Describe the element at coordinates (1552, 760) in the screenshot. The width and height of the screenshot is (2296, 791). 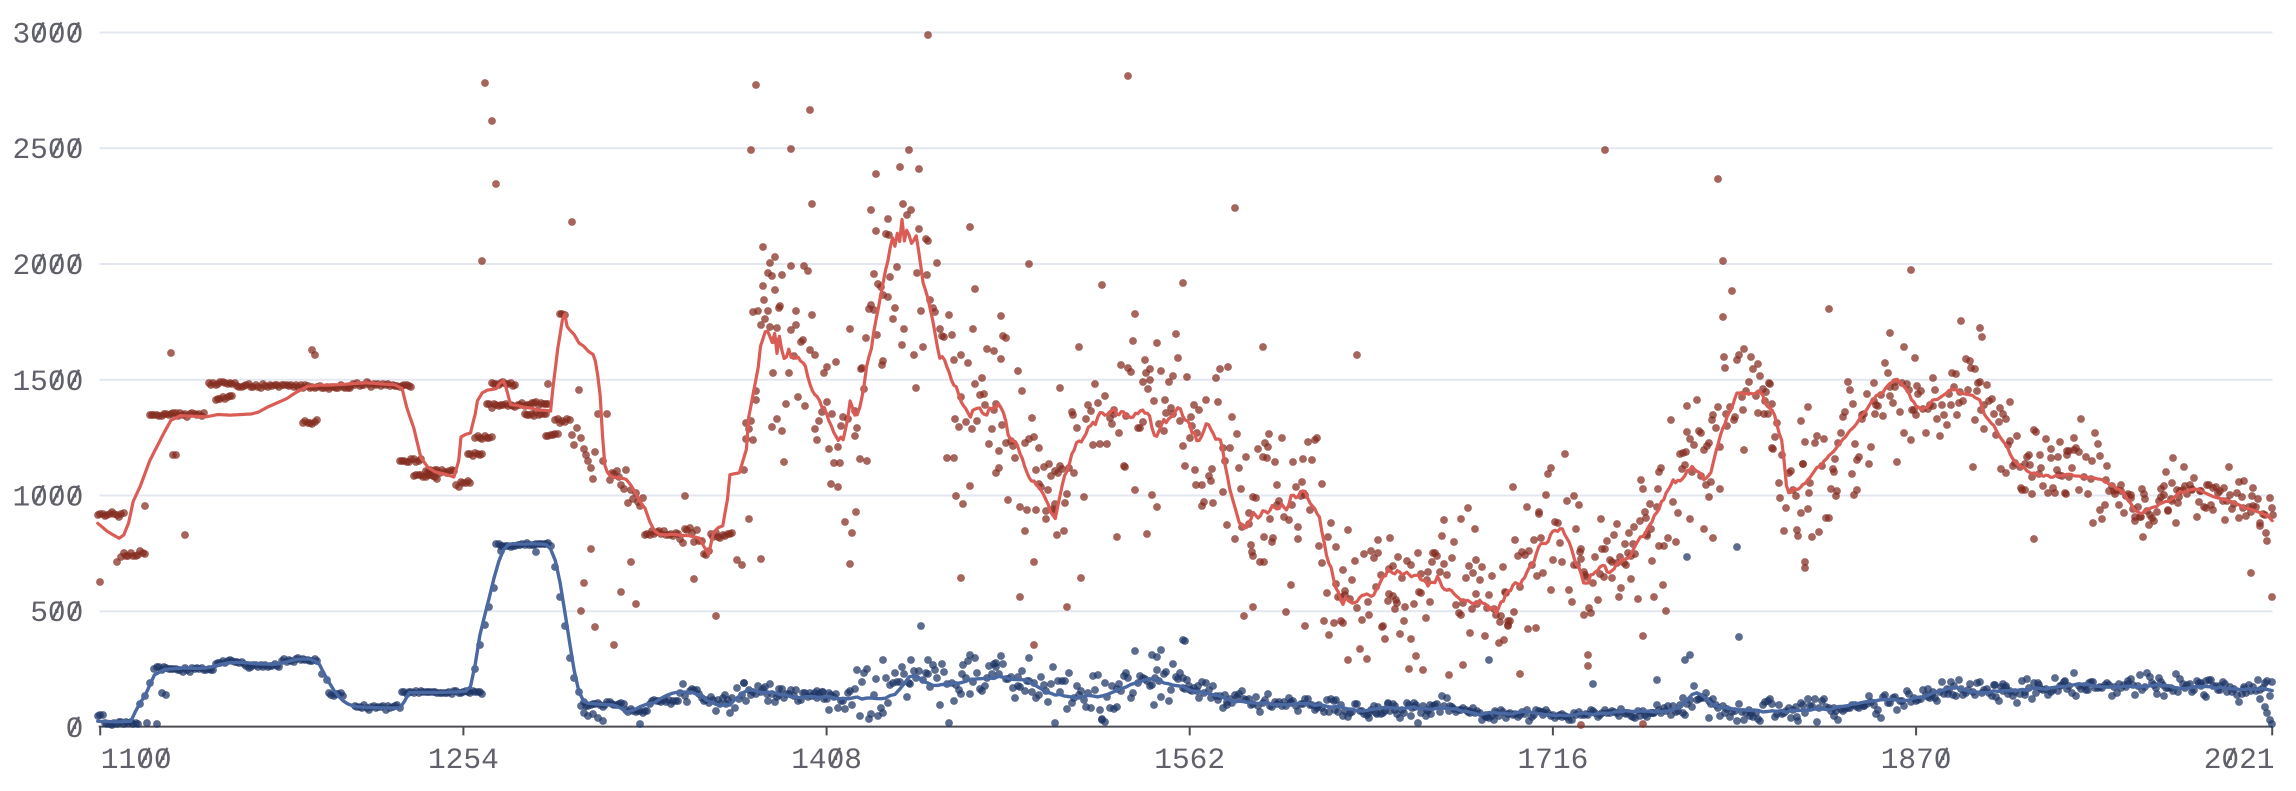
I see `svg-text: 1716` at that location.